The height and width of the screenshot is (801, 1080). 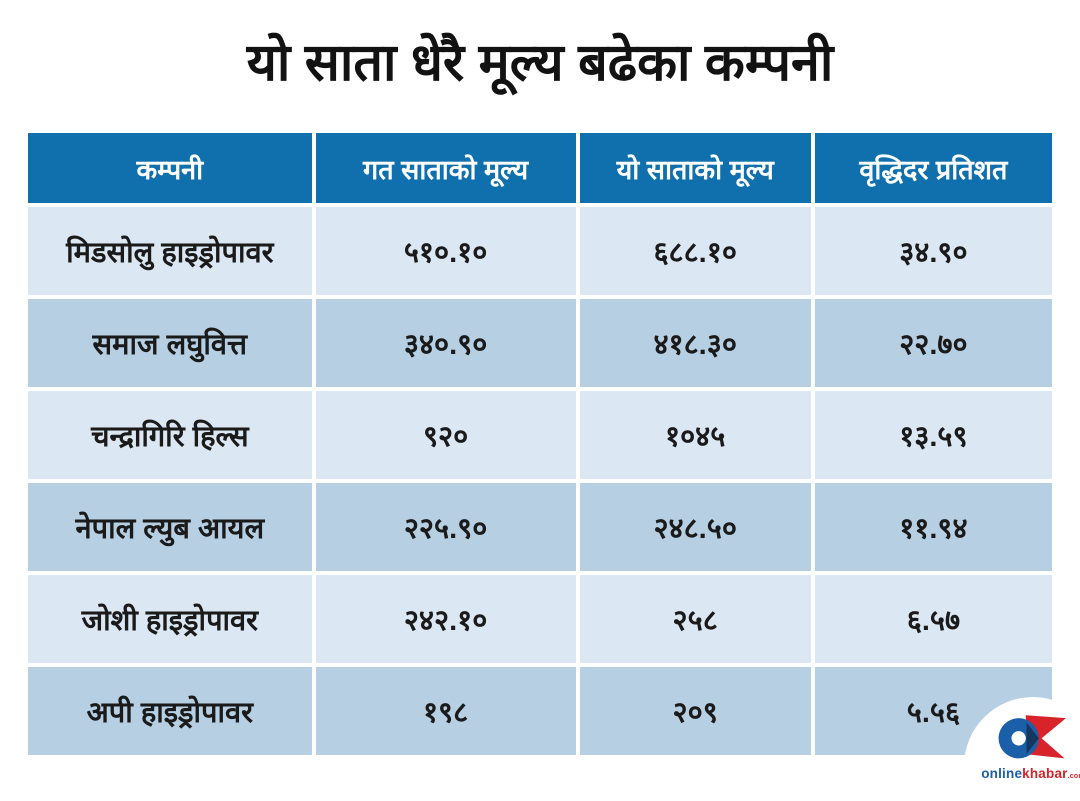 What do you see at coordinates (170, 435) in the screenshot?
I see `table-cell-company: चन्द्रागिरि हिल्स` at bounding box center [170, 435].